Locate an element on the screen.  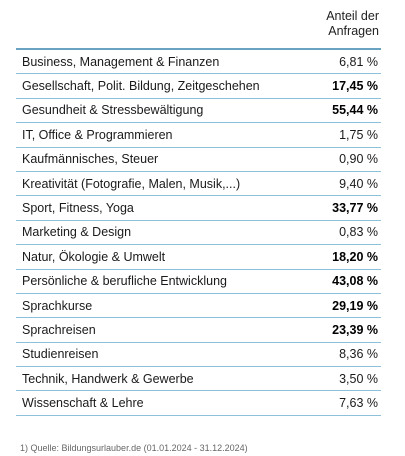
row-share-value: 9,40 % is located at coordinates (358, 183).